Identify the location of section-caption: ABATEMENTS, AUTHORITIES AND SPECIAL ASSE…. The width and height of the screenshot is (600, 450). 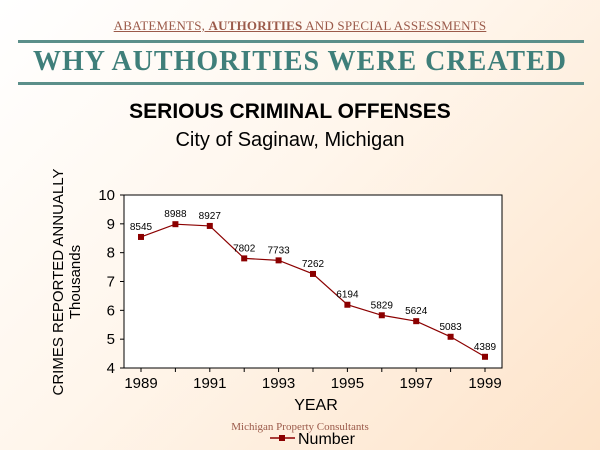
(300, 26).